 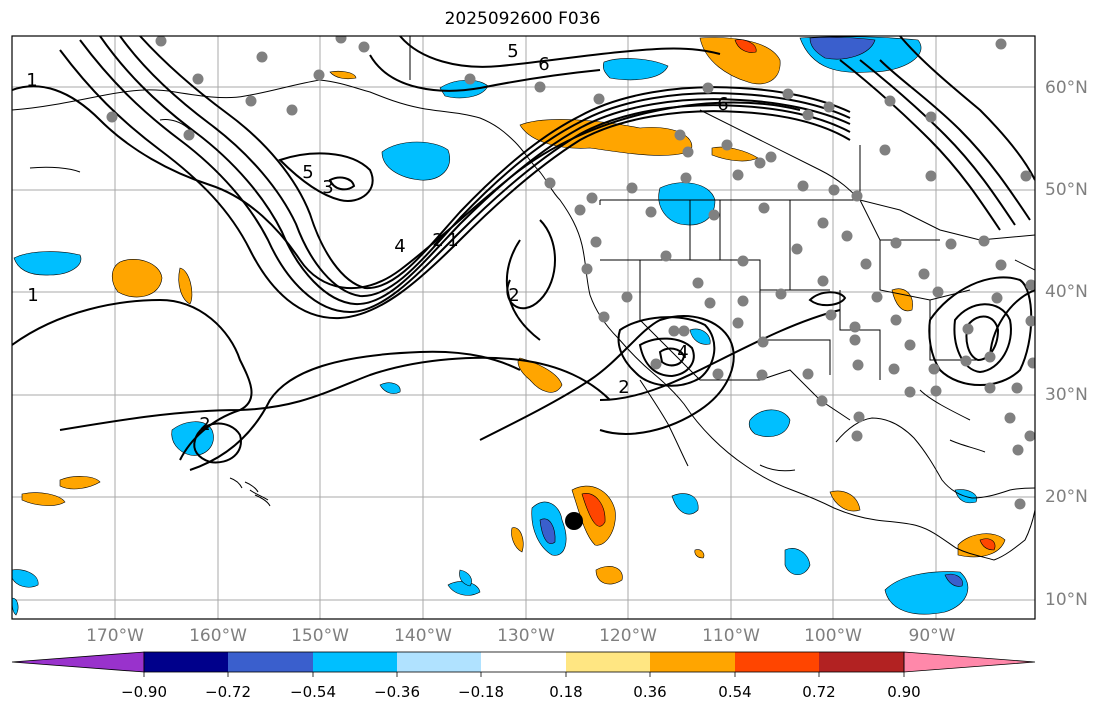 What do you see at coordinates (512, 51) in the screenshot?
I see `contour-label-5-b: 5` at bounding box center [512, 51].